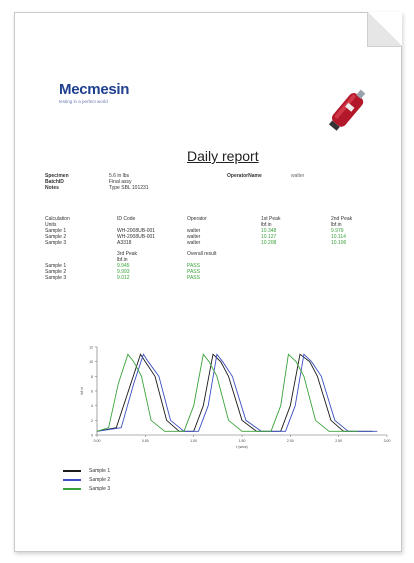 The width and height of the screenshot is (414, 563). I want to click on col-1st-peak: 1st Peak, so click(271, 219).